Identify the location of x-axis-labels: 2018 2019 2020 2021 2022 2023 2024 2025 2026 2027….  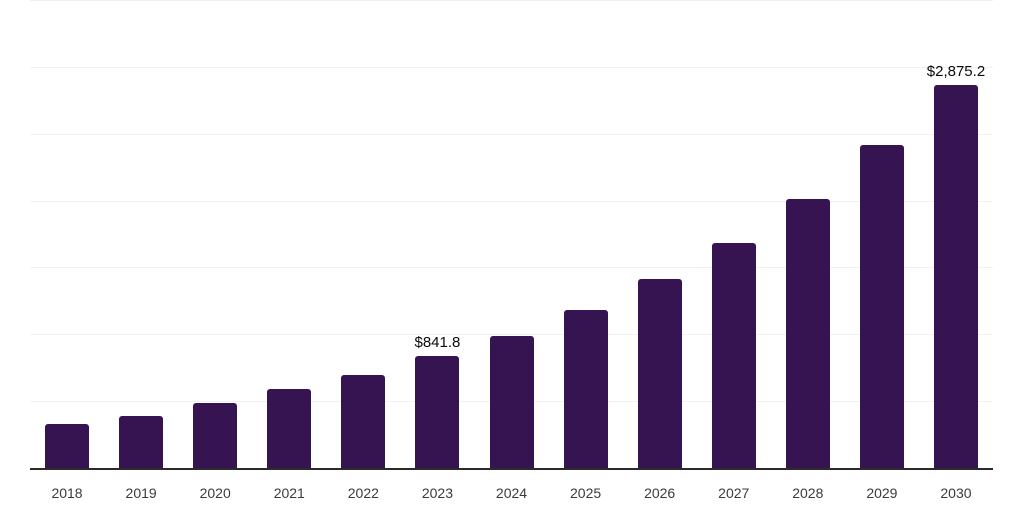
(511, 493).